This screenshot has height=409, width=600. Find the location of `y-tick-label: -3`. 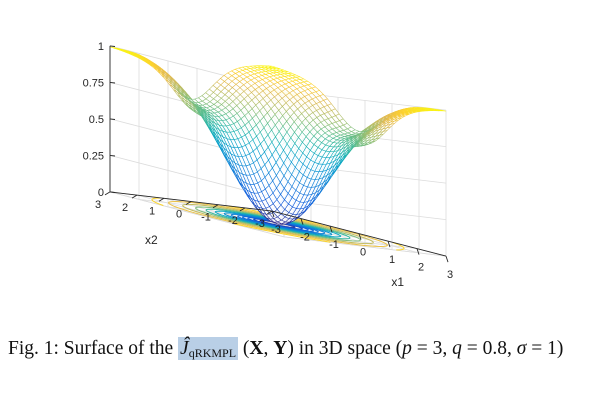

y-tick-label: -3 is located at coordinates (260, 224).